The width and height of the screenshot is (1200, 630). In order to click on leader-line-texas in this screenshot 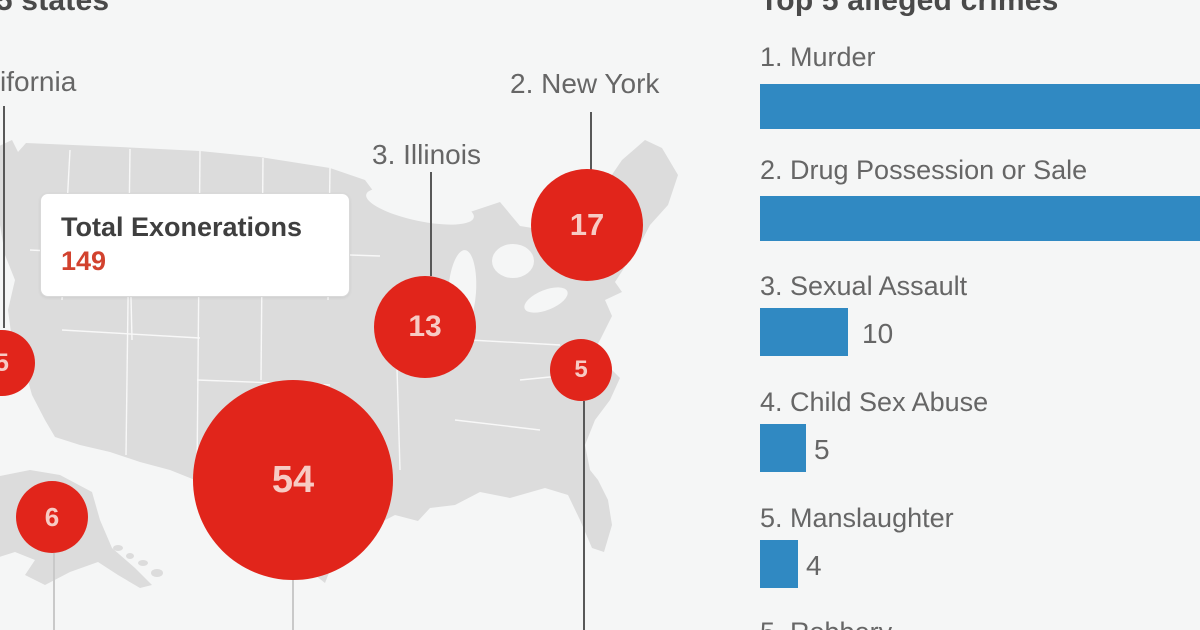, I will do `click(293, 605)`.